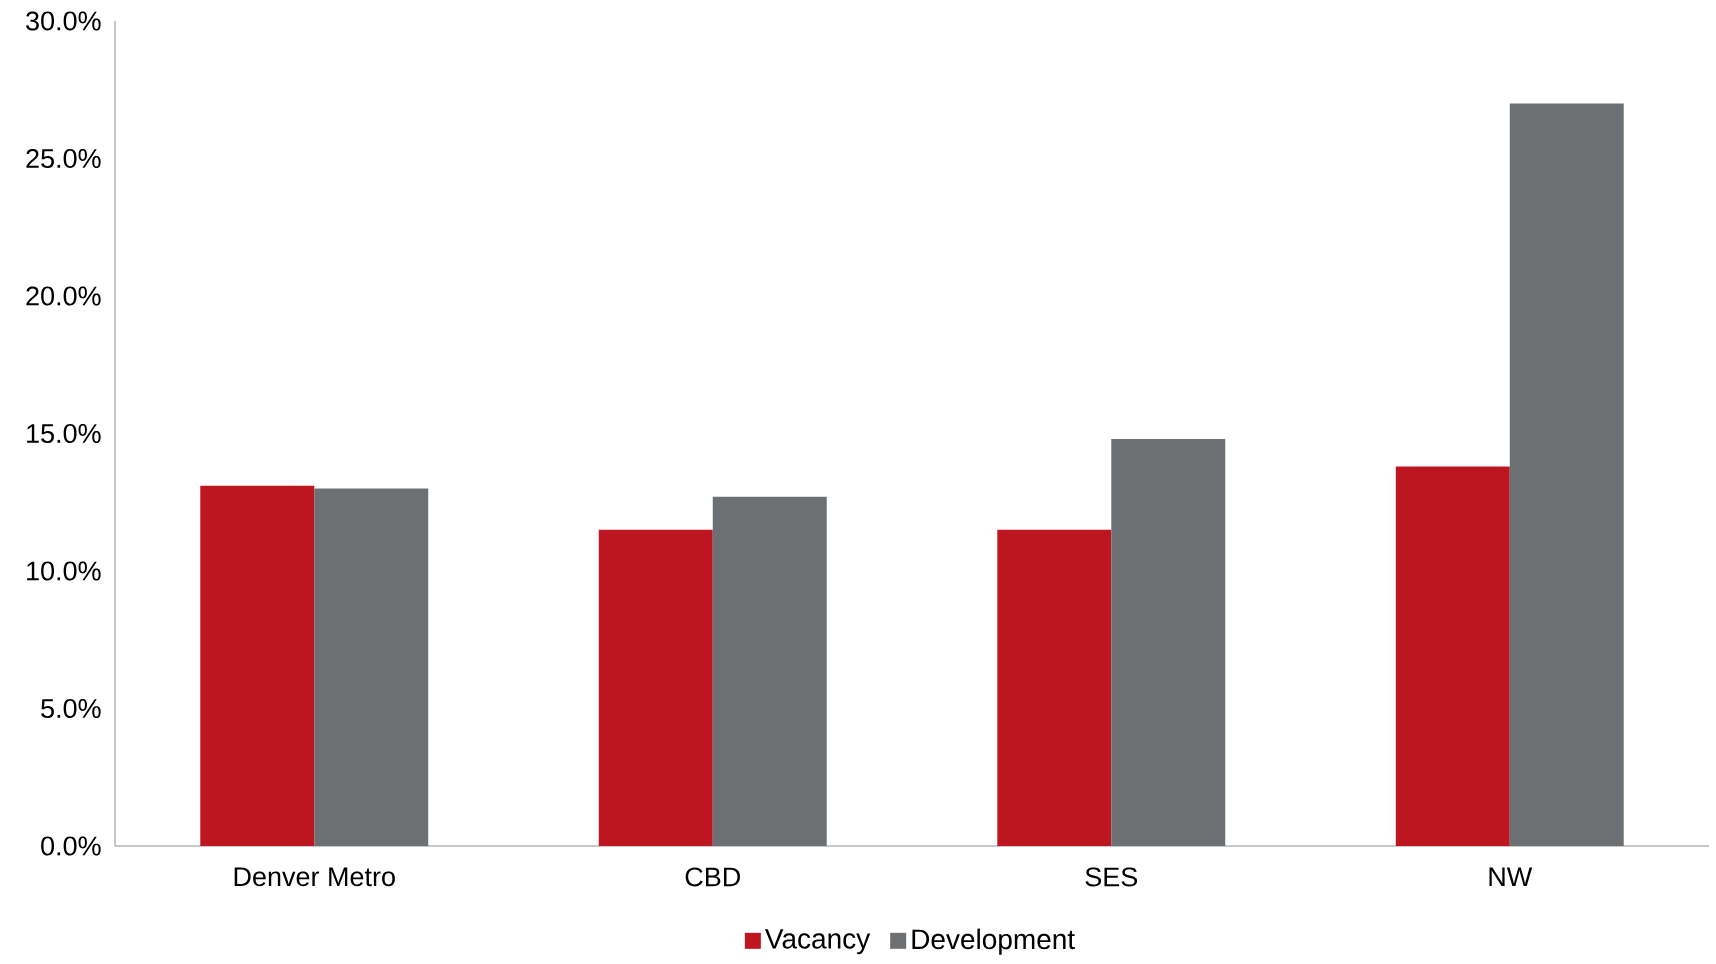 The height and width of the screenshot is (964, 1716). Describe the element at coordinates (817, 942) in the screenshot. I see `legend-label: Vacancy` at that location.